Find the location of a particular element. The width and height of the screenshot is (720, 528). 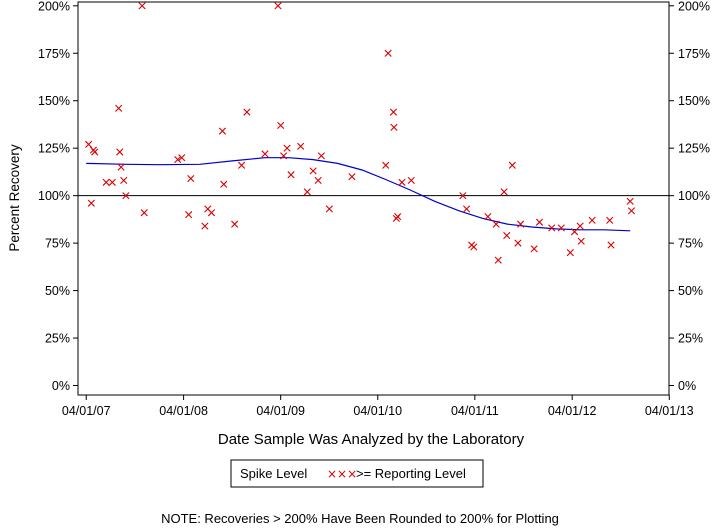

y-tick-label-right: 125% is located at coordinates (694, 149).